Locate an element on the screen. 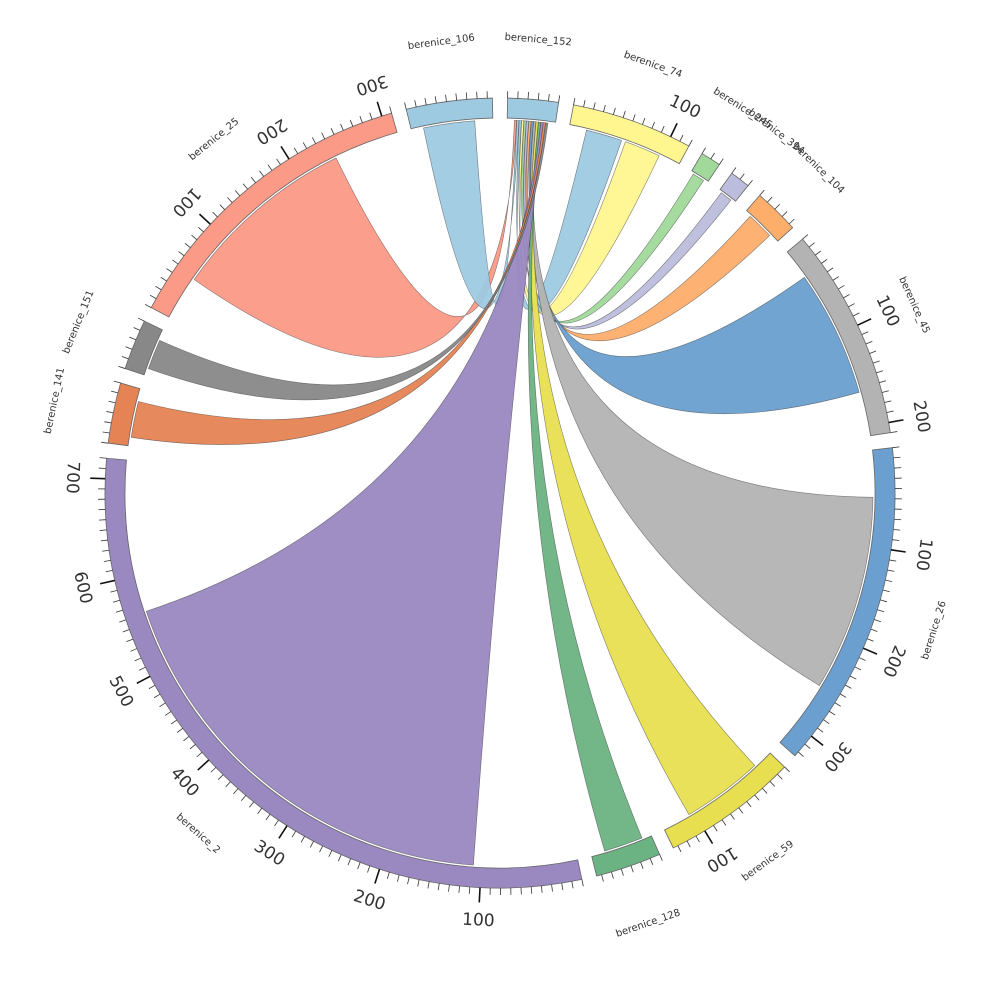  tick-label-berenice_26-300: 300 is located at coordinates (837, 757).